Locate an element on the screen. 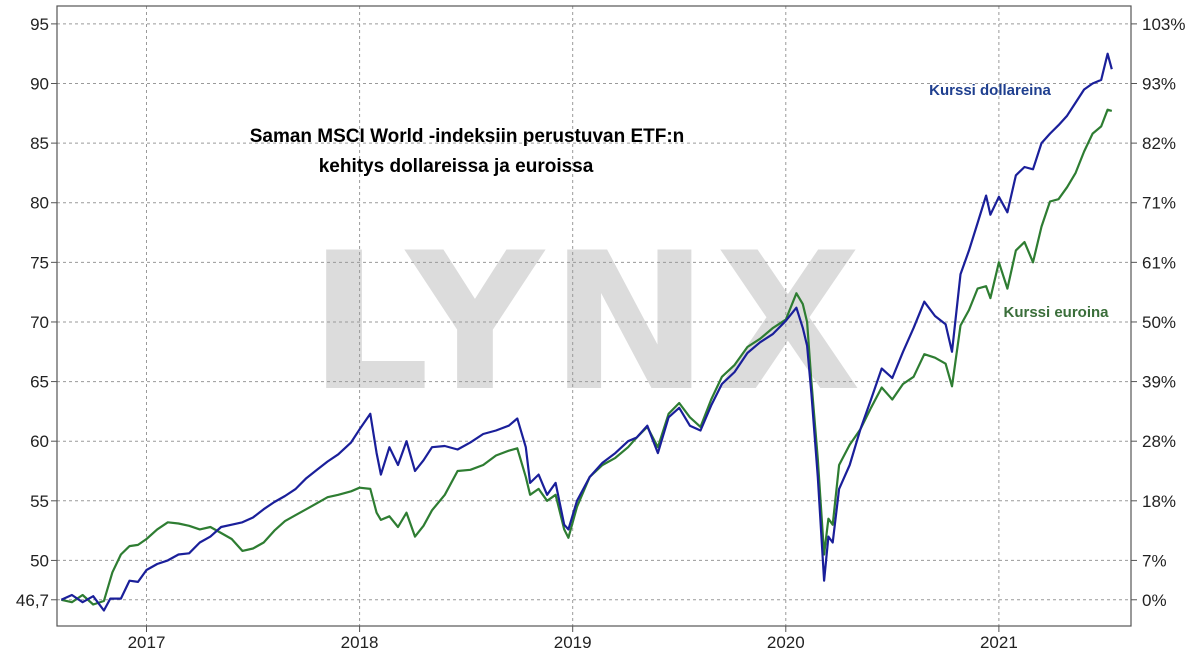  y-right-tick-label: 71% is located at coordinates (1159, 203).